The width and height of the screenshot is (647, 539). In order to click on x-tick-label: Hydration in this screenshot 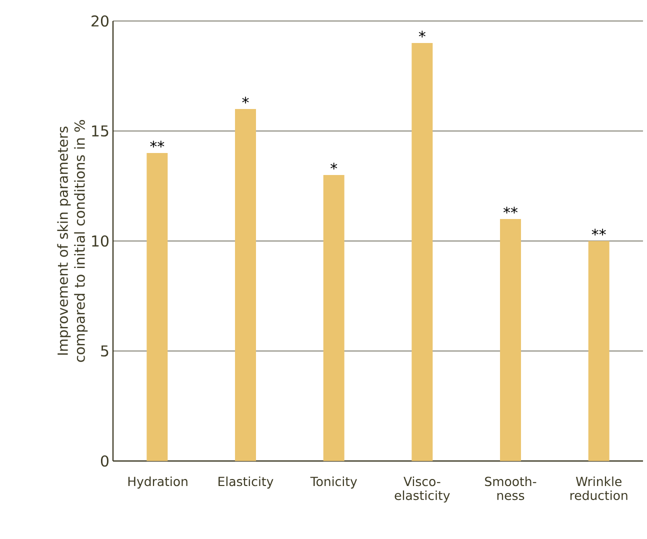, I will do `click(158, 482)`.